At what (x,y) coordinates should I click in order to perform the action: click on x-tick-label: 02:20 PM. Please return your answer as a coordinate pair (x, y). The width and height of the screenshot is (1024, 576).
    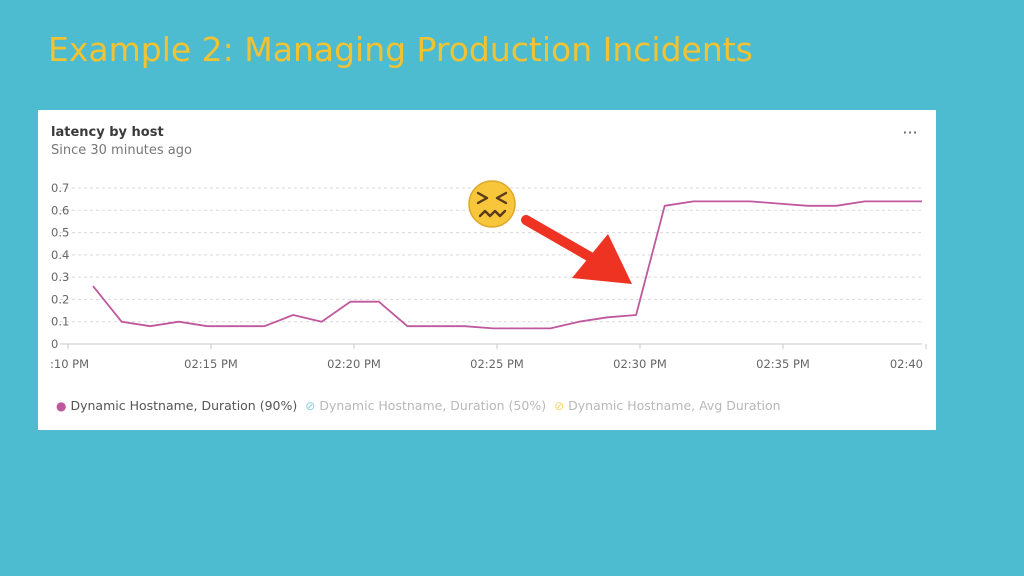
    Looking at the image, I should click on (354, 364).